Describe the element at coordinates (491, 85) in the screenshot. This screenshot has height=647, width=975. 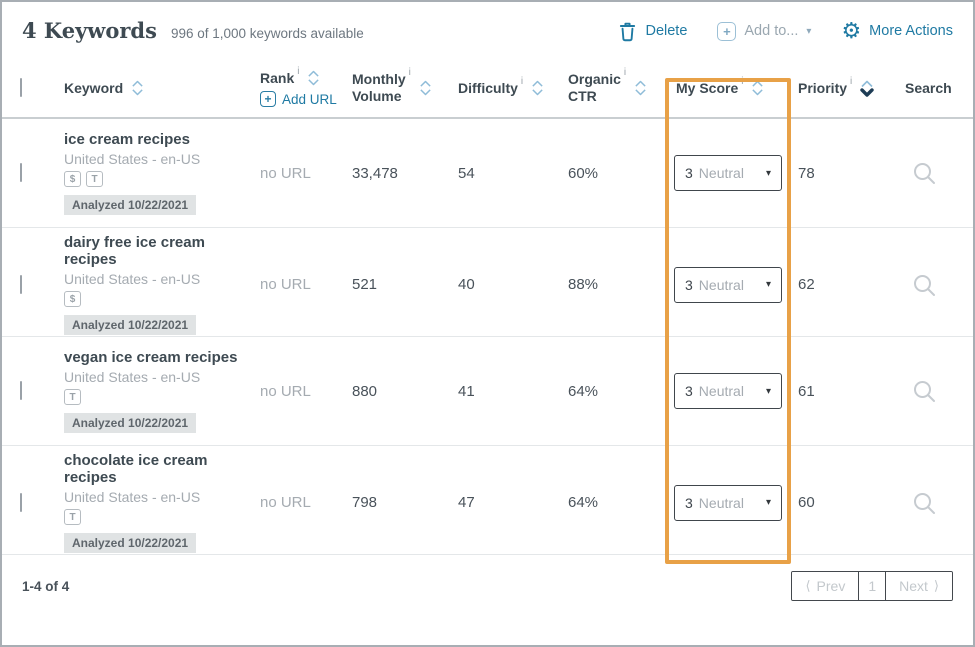
I see `difficulty-column-label: Difficulty i` at that location.